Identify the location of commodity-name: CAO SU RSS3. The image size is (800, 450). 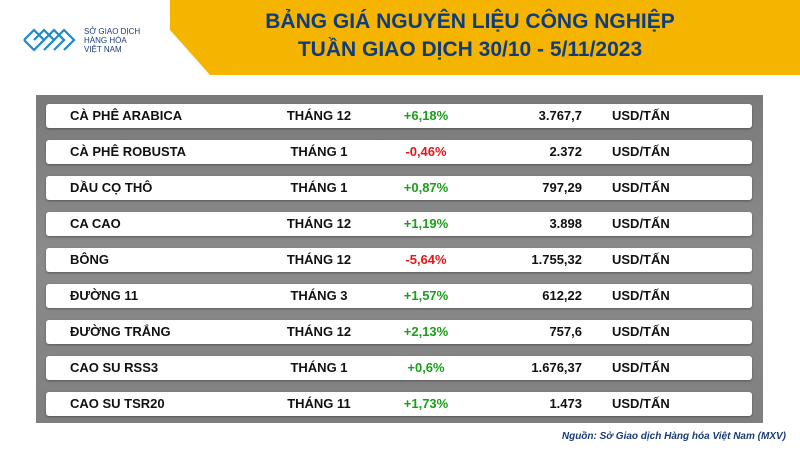
(114, 367).